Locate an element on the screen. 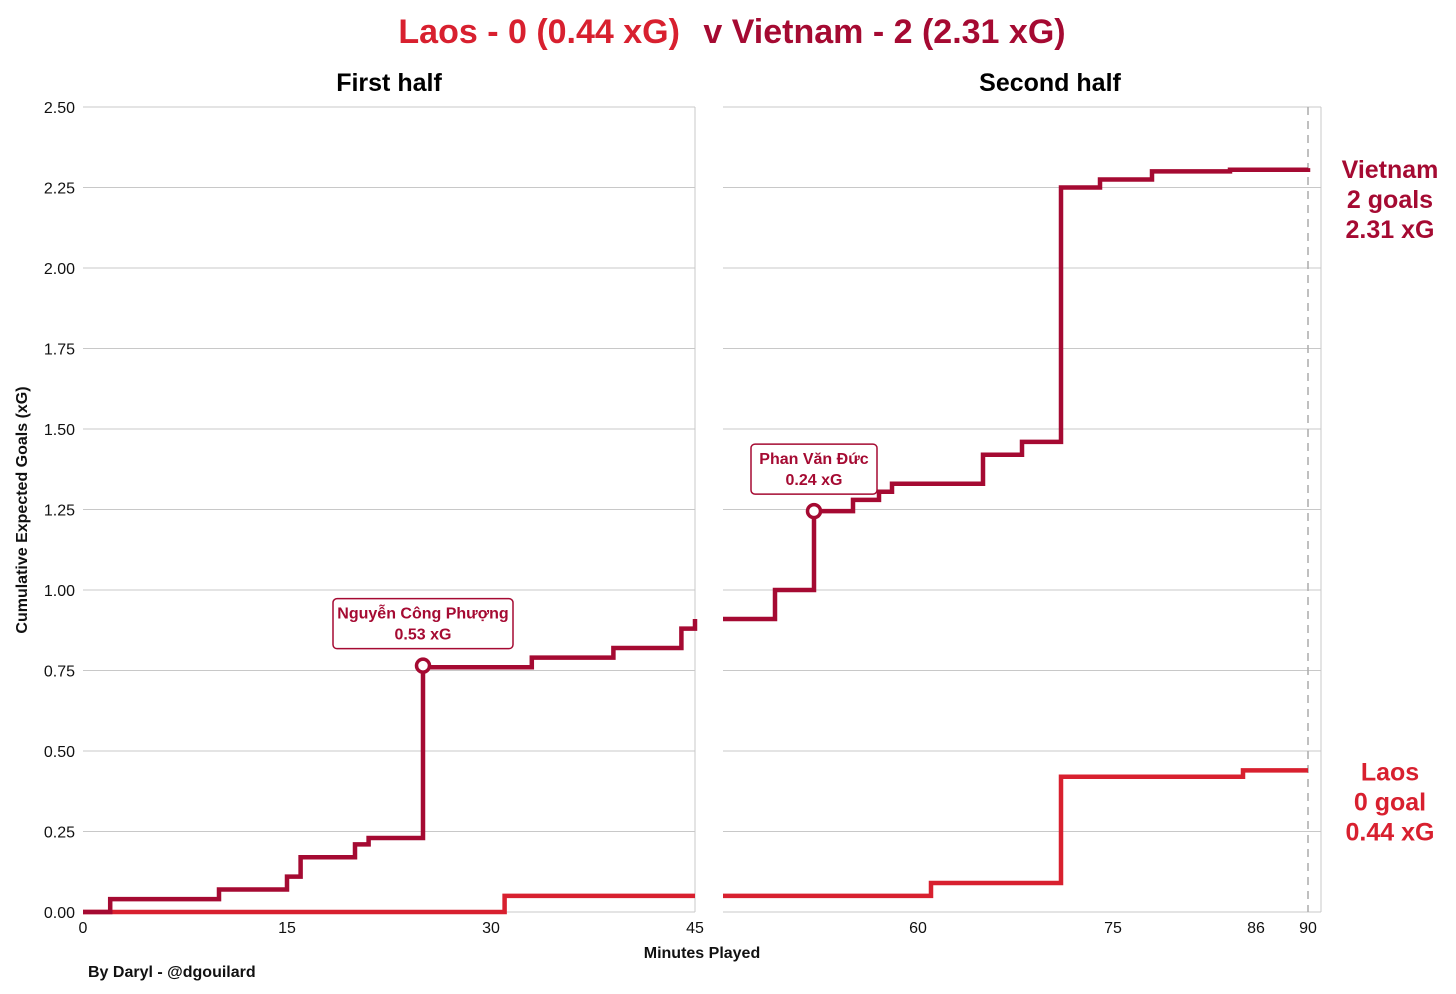 This screenshot has height=994, width=1456. end-label-laos: Laos is located at coordinates (1390, 772).